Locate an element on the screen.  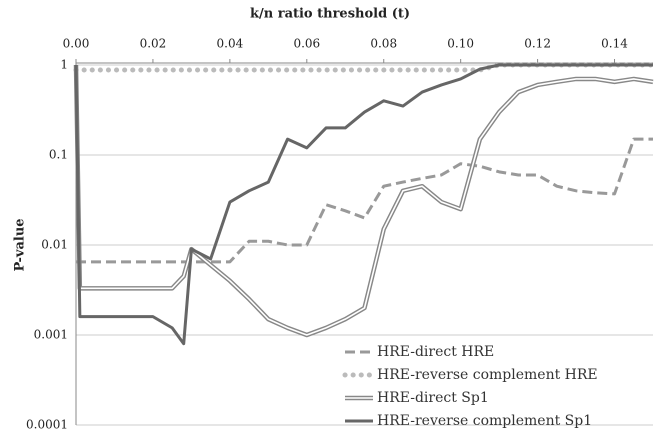
legend-label: HRE-direct Sp1 is located at coordinates (433, 398).